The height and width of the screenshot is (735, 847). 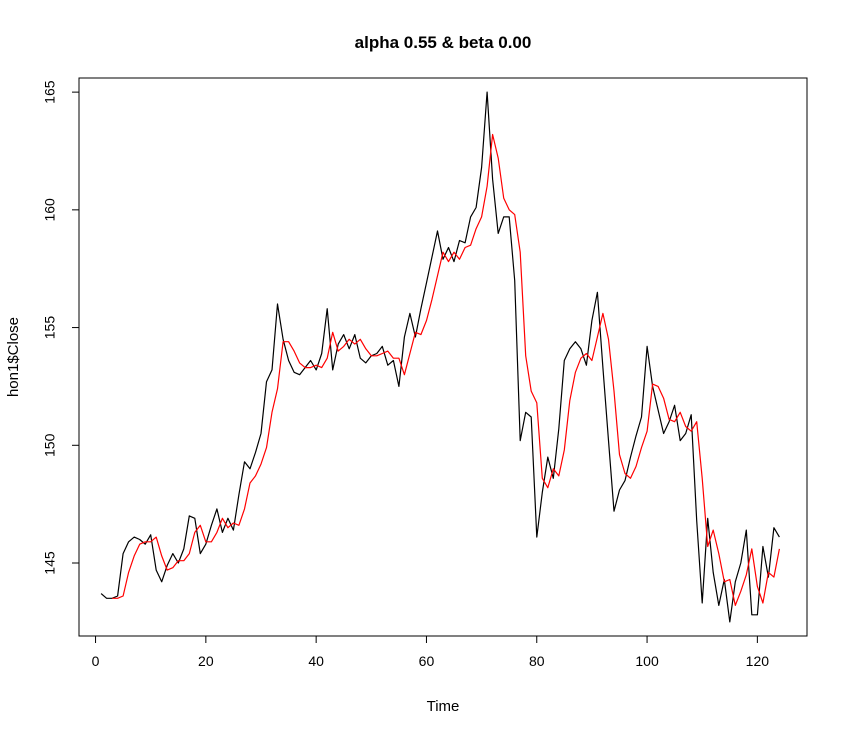 What do you see at coordinates (61, 327) in the screenshot?
I see `y-axis: 145 150 155 160 165` at bounding box center [61, 327].